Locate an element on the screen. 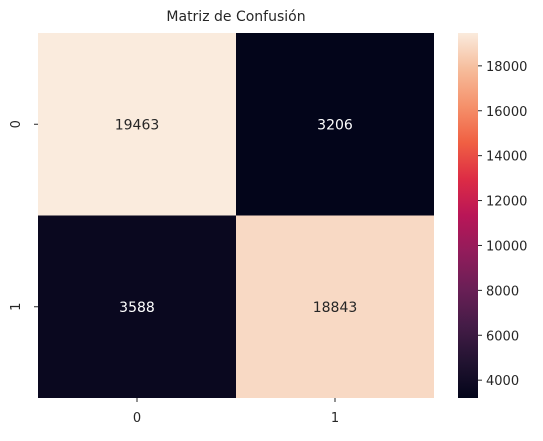  y-tick-label: 0 is located at coordinates (16, 124).